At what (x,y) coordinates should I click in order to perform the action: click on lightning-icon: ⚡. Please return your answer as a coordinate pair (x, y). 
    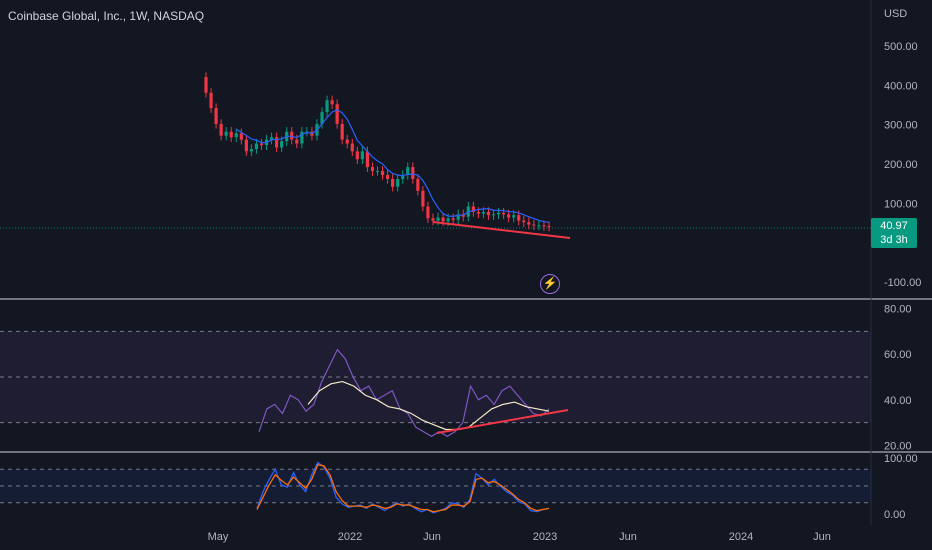
    Looking at the image, I should click on (550, 284).